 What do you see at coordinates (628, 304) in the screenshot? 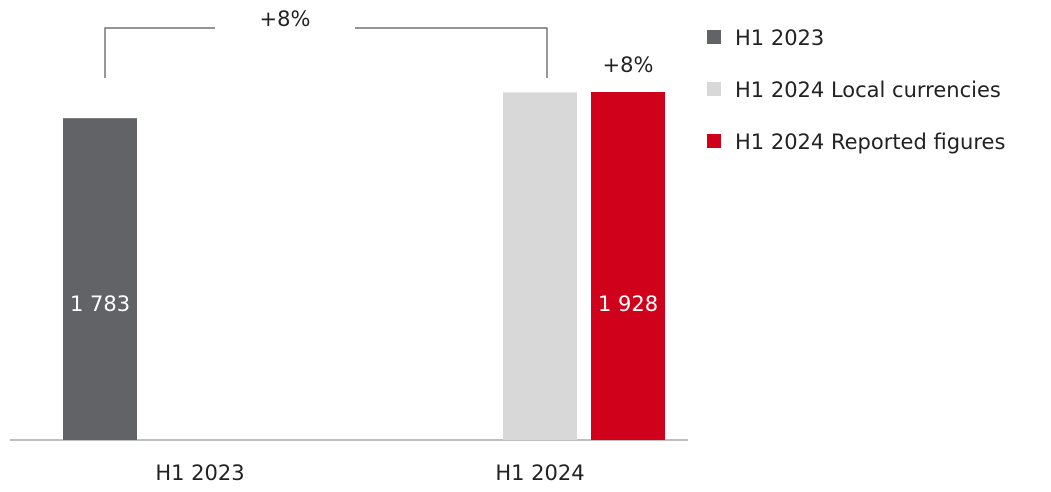
I see `bar-value-label: 1 928` at bounding box center [628, 304].